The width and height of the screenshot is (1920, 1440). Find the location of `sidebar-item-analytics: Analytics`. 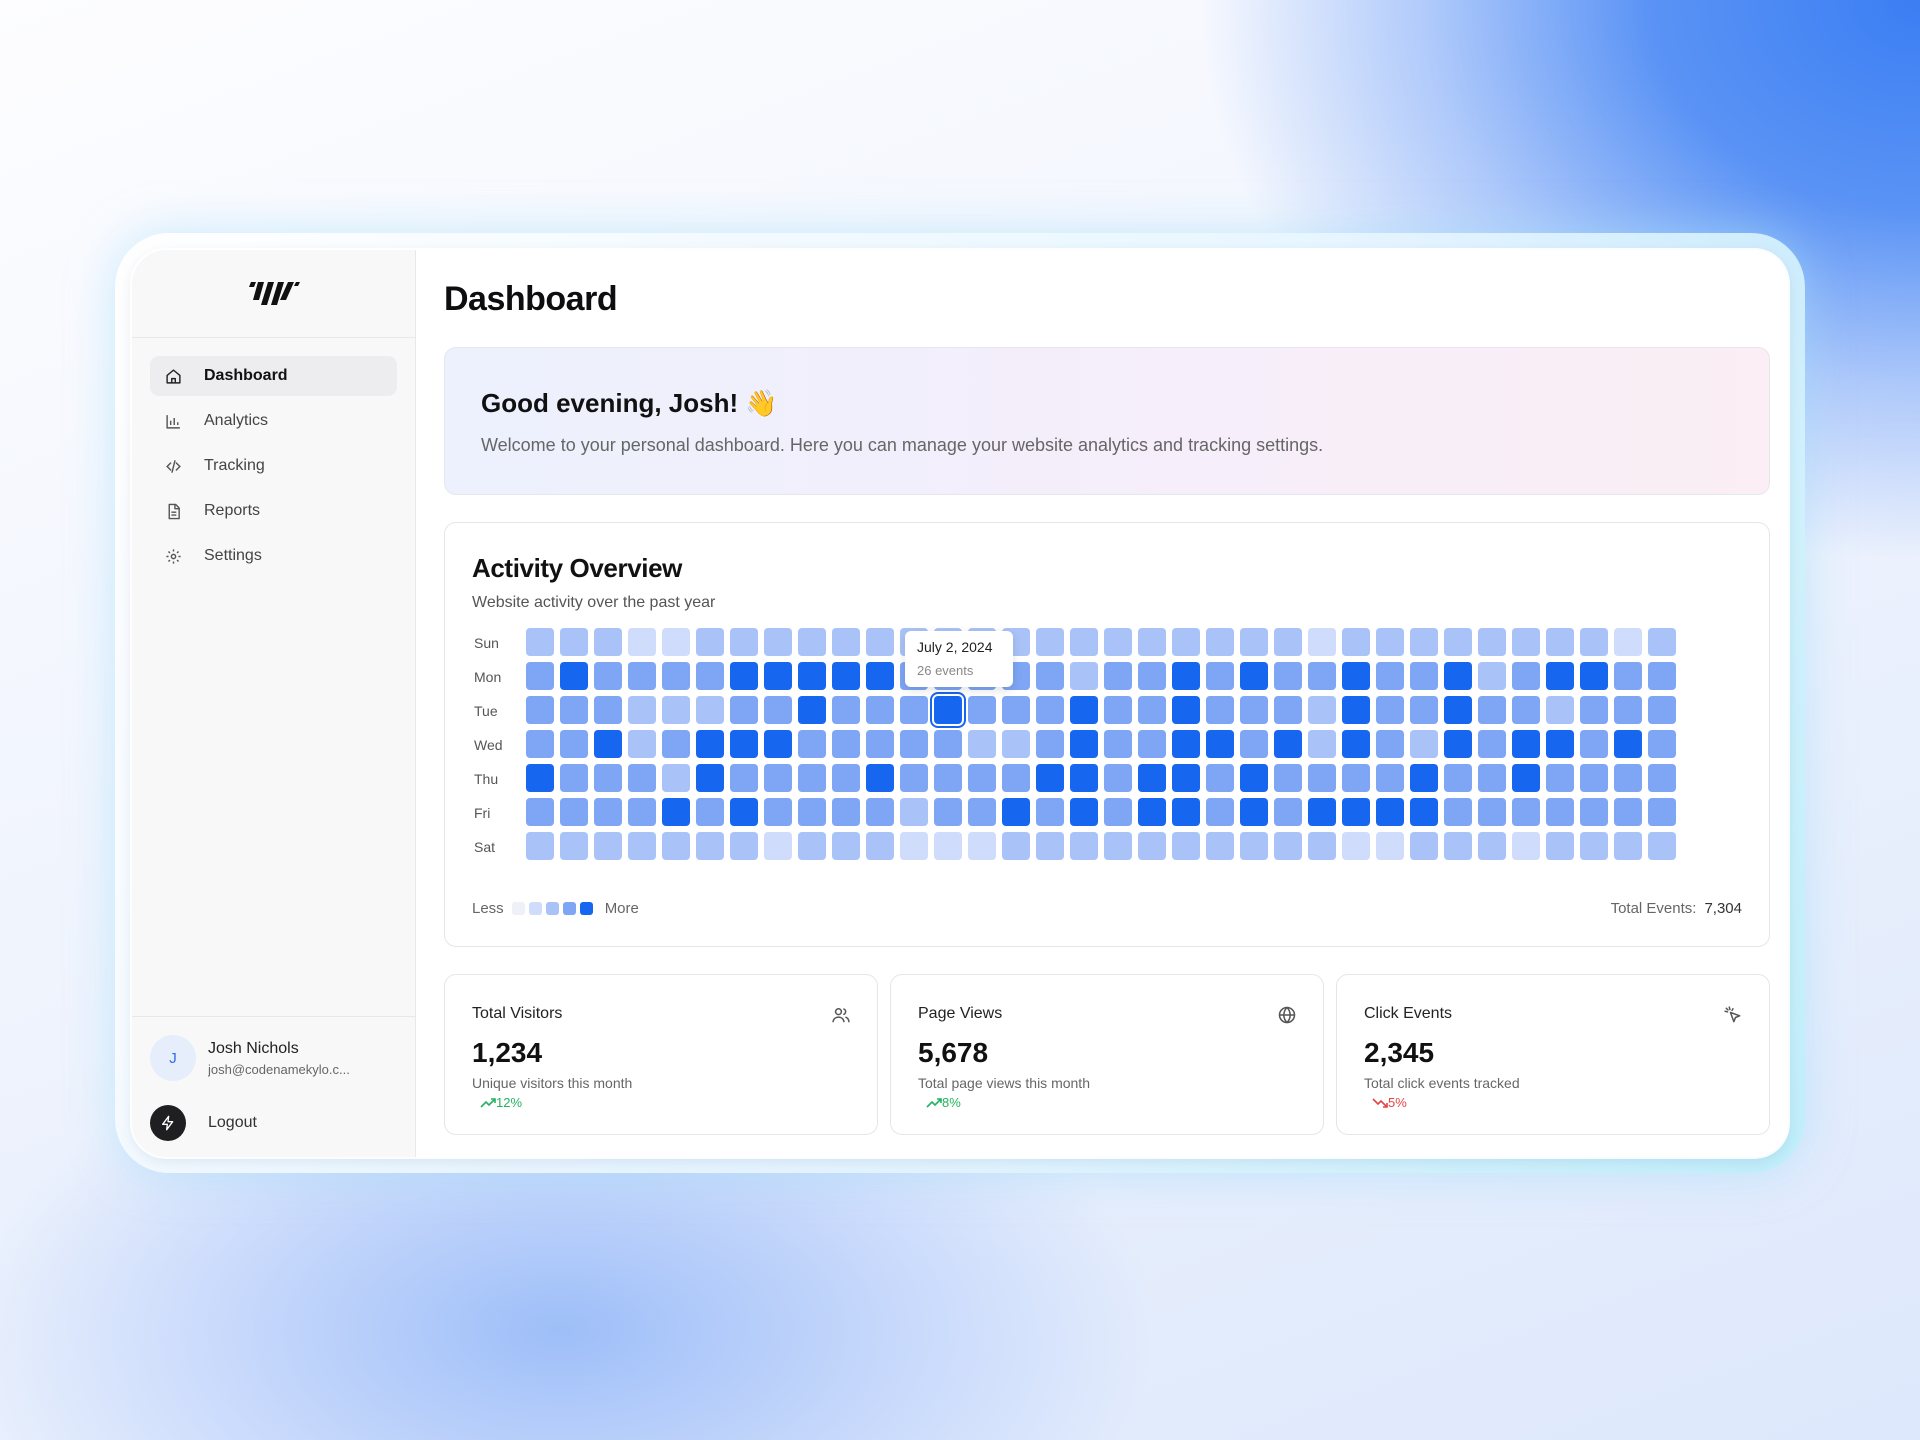

sidebar-item-analytics: Analytics is located at coordinates (273, 421).